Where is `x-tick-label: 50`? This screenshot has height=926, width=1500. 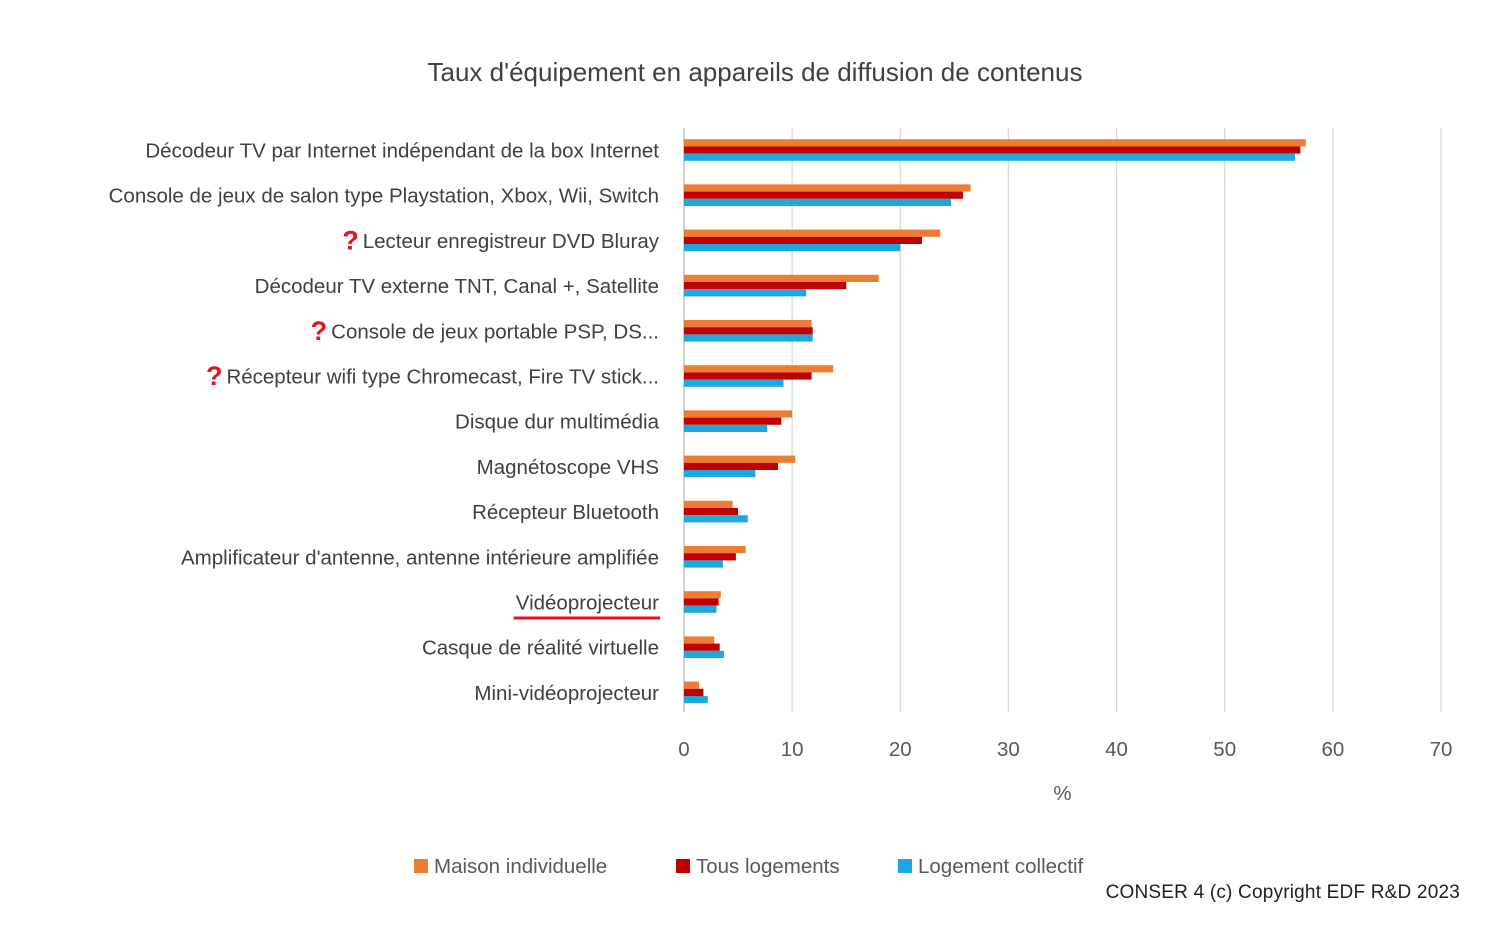
x-tick-label: 50 is located at coordinates (1224, 749).